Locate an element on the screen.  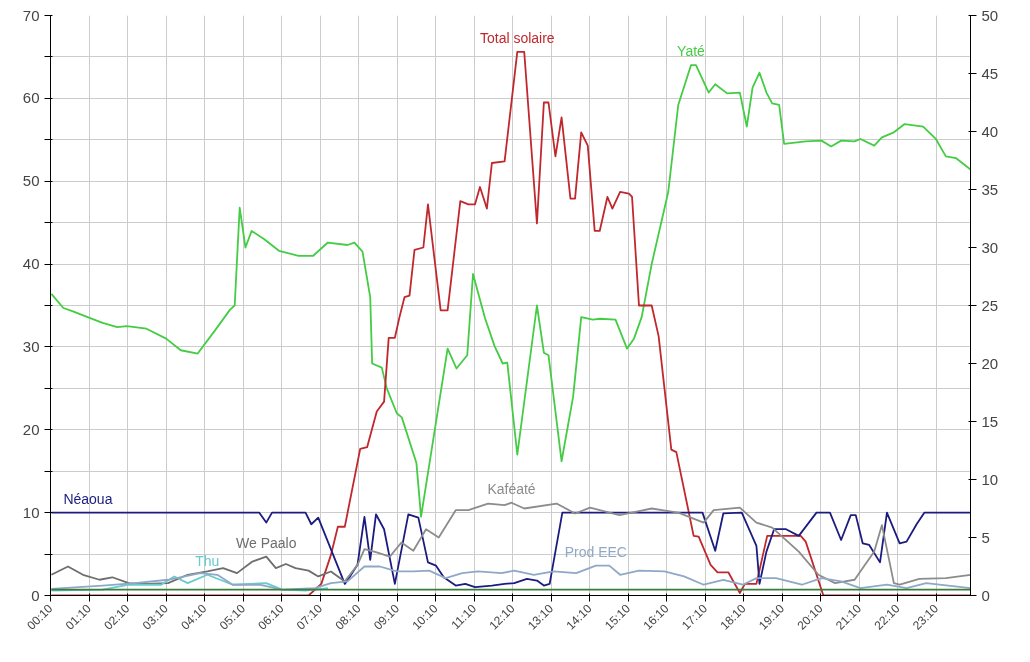
y-tick-label: 60 is located at coordinates (31, 98).